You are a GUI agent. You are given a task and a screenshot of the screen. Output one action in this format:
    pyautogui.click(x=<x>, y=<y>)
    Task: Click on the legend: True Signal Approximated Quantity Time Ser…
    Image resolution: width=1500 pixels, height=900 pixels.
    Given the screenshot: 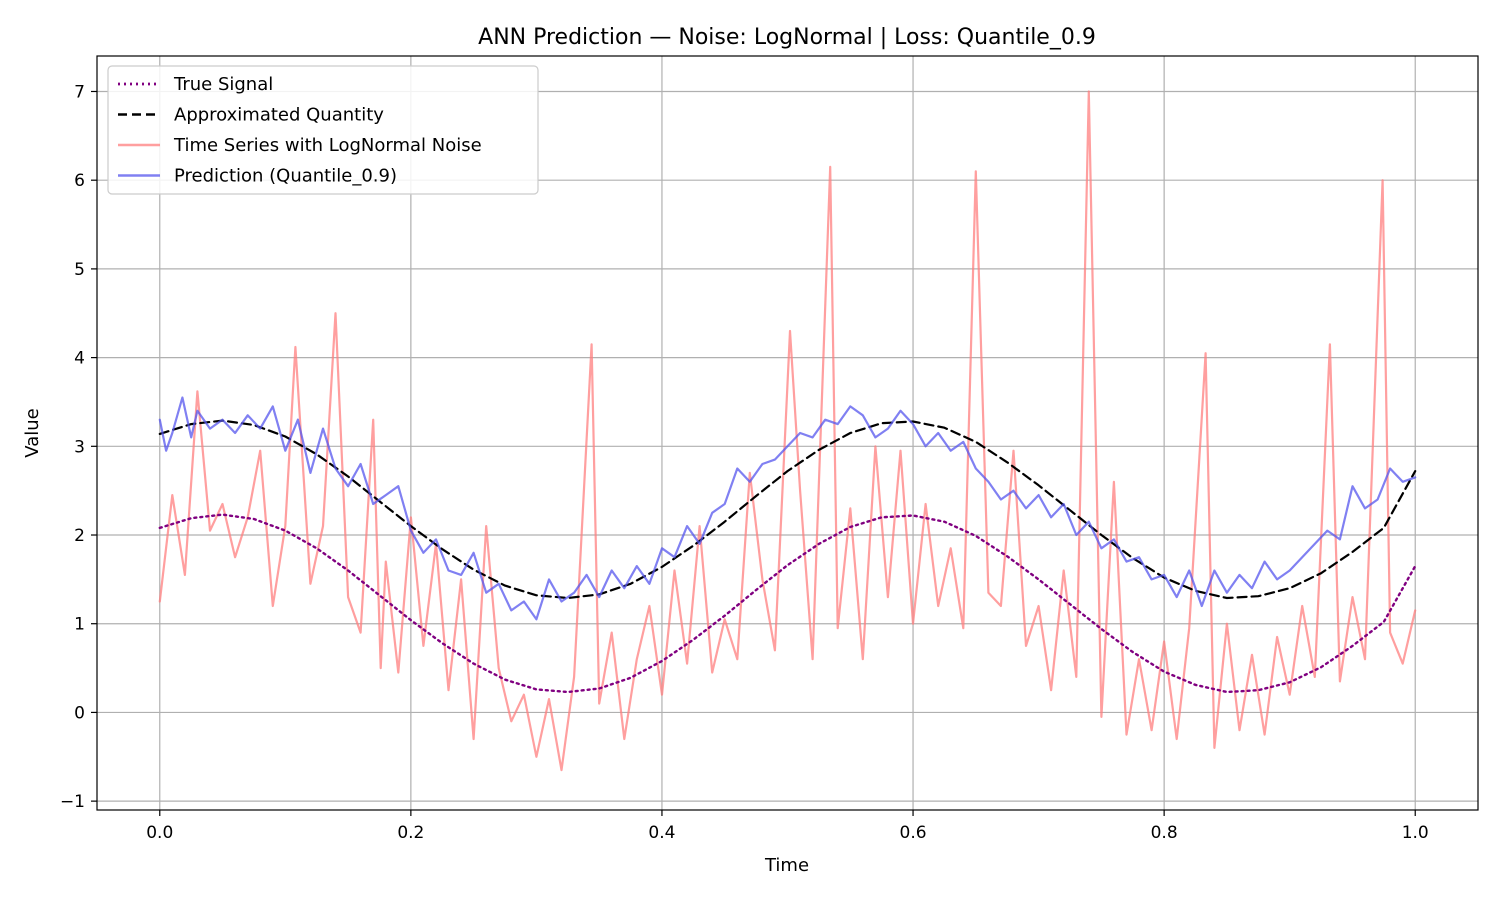 What is the action you would take?
    pyautogui.click(x=323, y=130)
    